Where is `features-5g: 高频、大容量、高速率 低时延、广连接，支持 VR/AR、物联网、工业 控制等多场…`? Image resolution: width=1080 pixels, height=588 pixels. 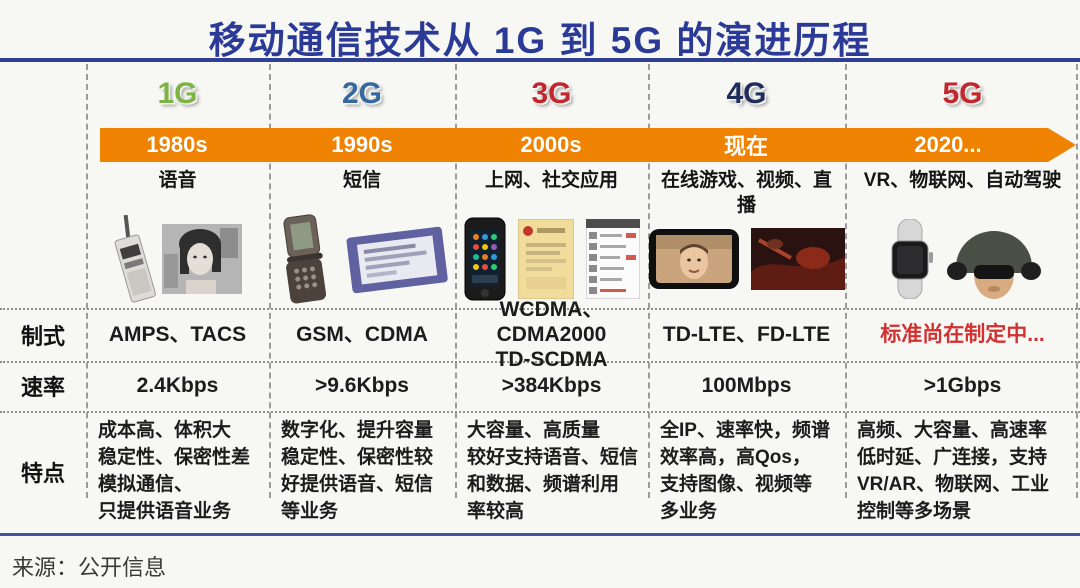
features-5g: 高频、大容量、高速率 低时延、广连接，支持 VR/AR、物联网、工业 控制等多场… is located at coordinates (953, 471).